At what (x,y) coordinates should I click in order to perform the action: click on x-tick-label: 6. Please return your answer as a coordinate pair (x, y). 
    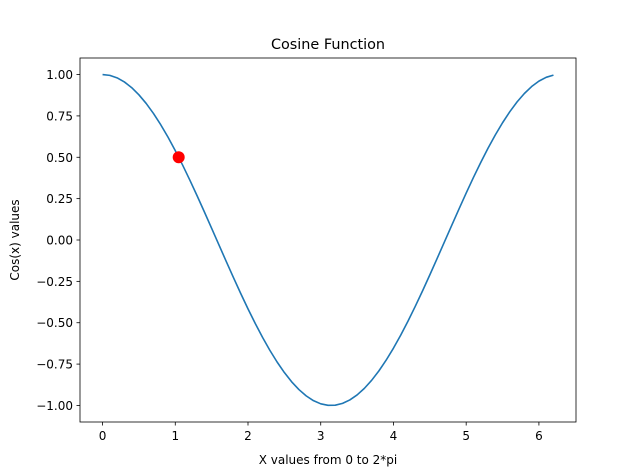
    Looking at the image, I should click on (539, 436).